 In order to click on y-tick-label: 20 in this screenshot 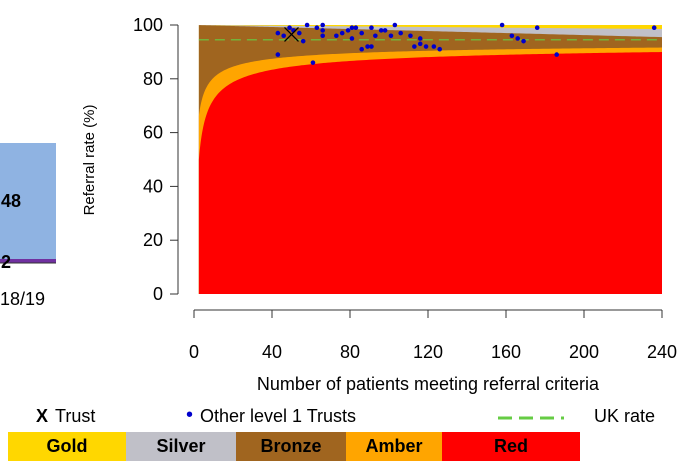, I will do `click(153, 240)`.